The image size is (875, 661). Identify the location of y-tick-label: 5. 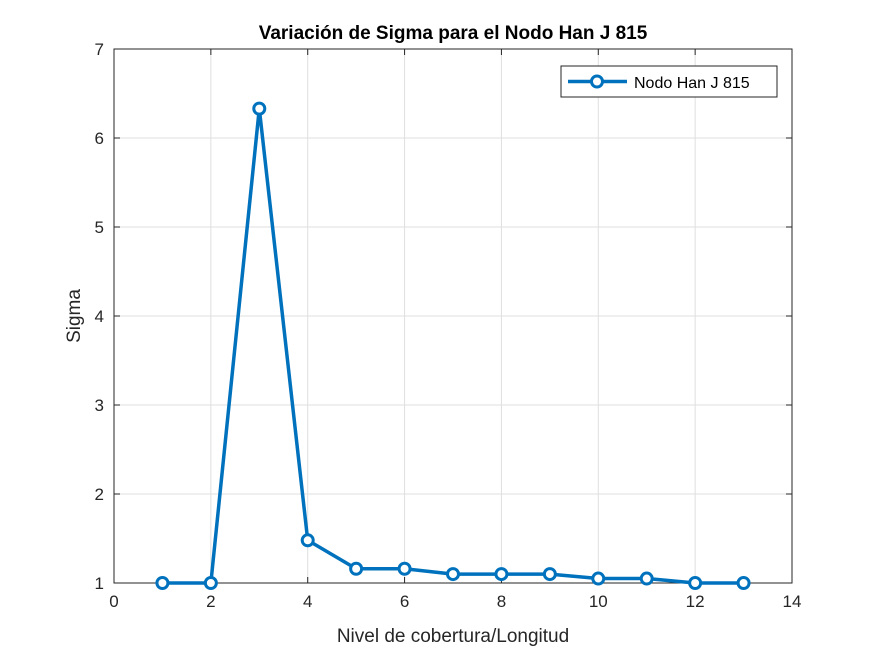
(99, 227).